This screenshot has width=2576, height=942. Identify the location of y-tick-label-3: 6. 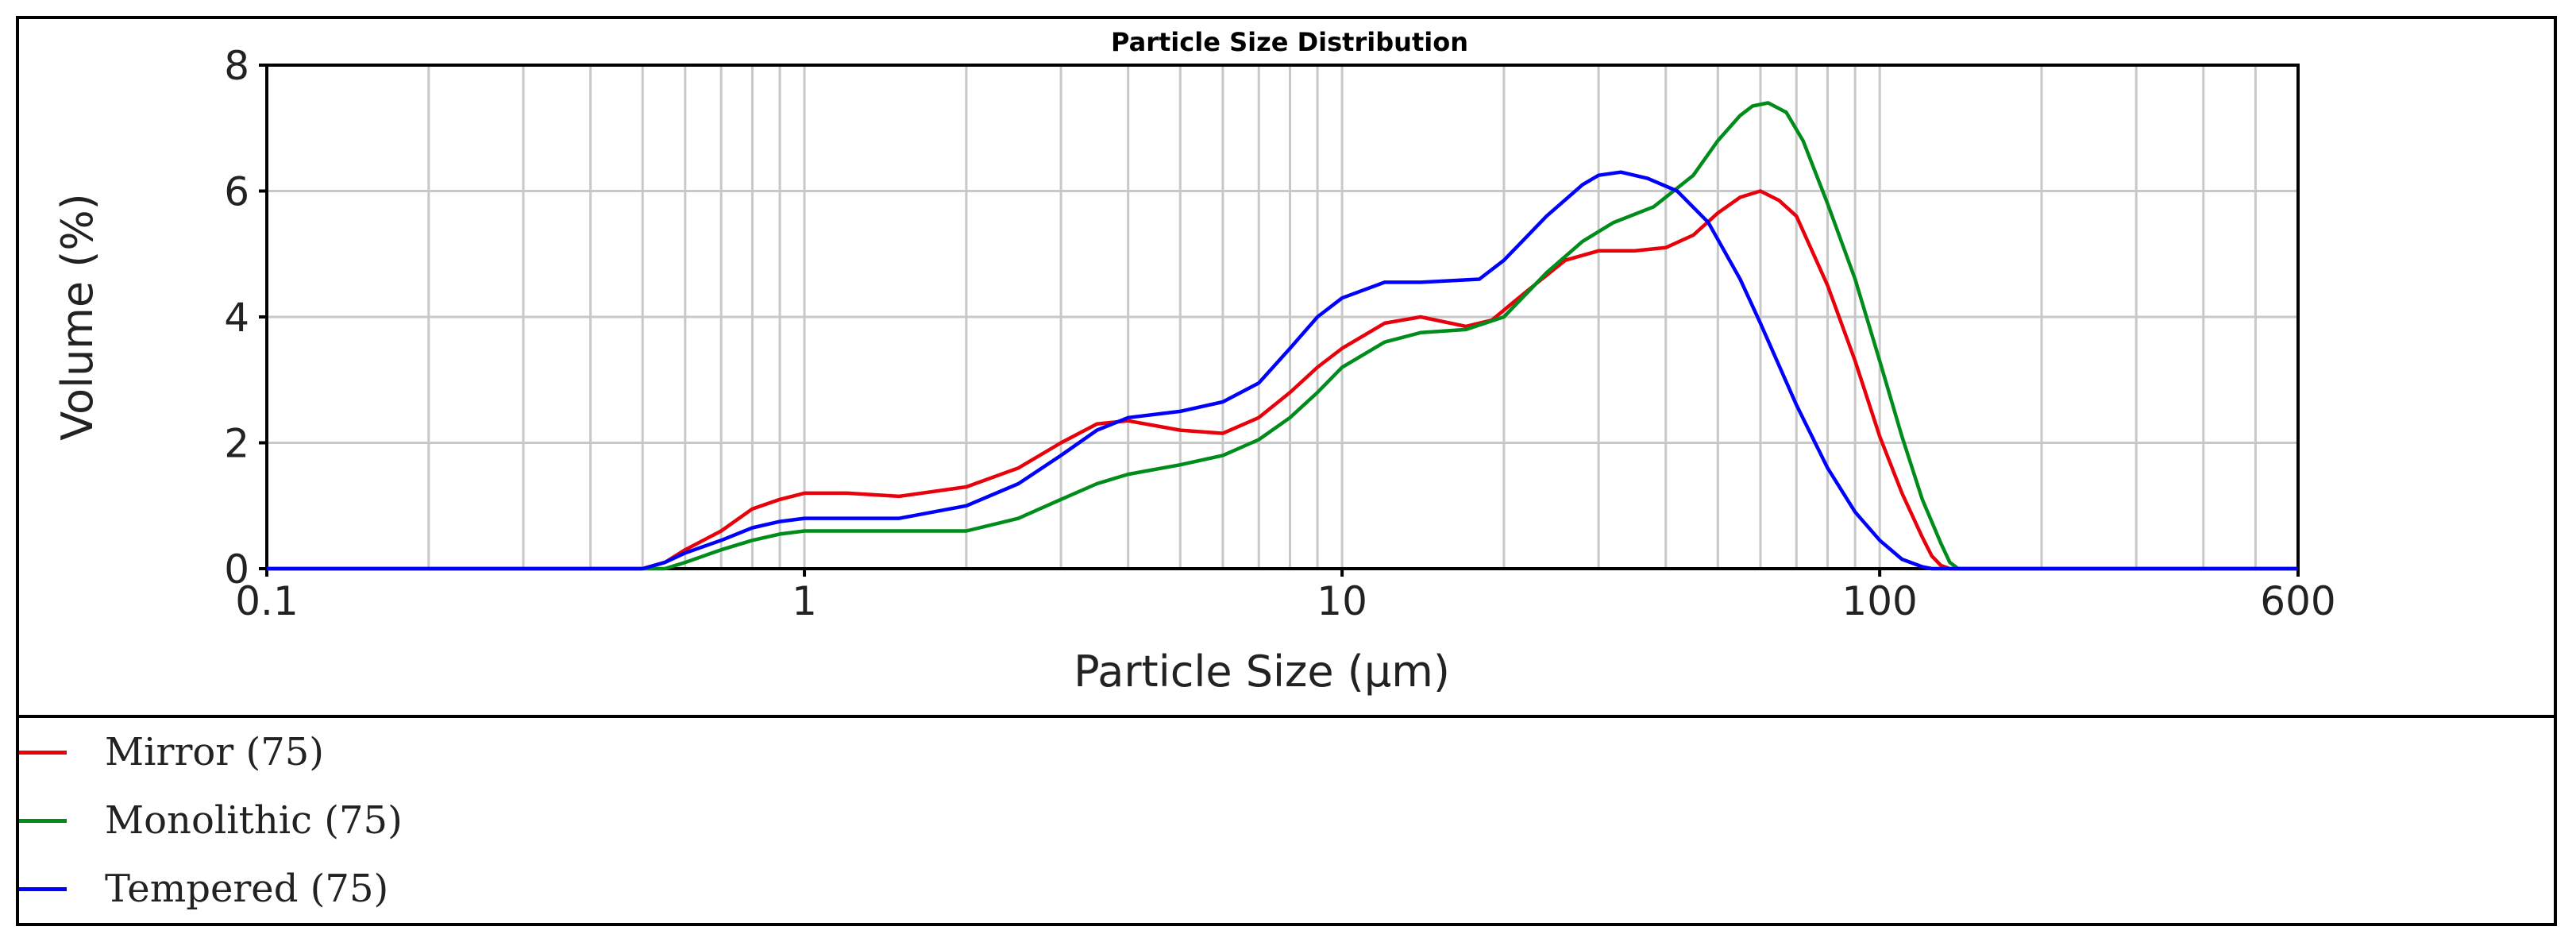
(236, 192).